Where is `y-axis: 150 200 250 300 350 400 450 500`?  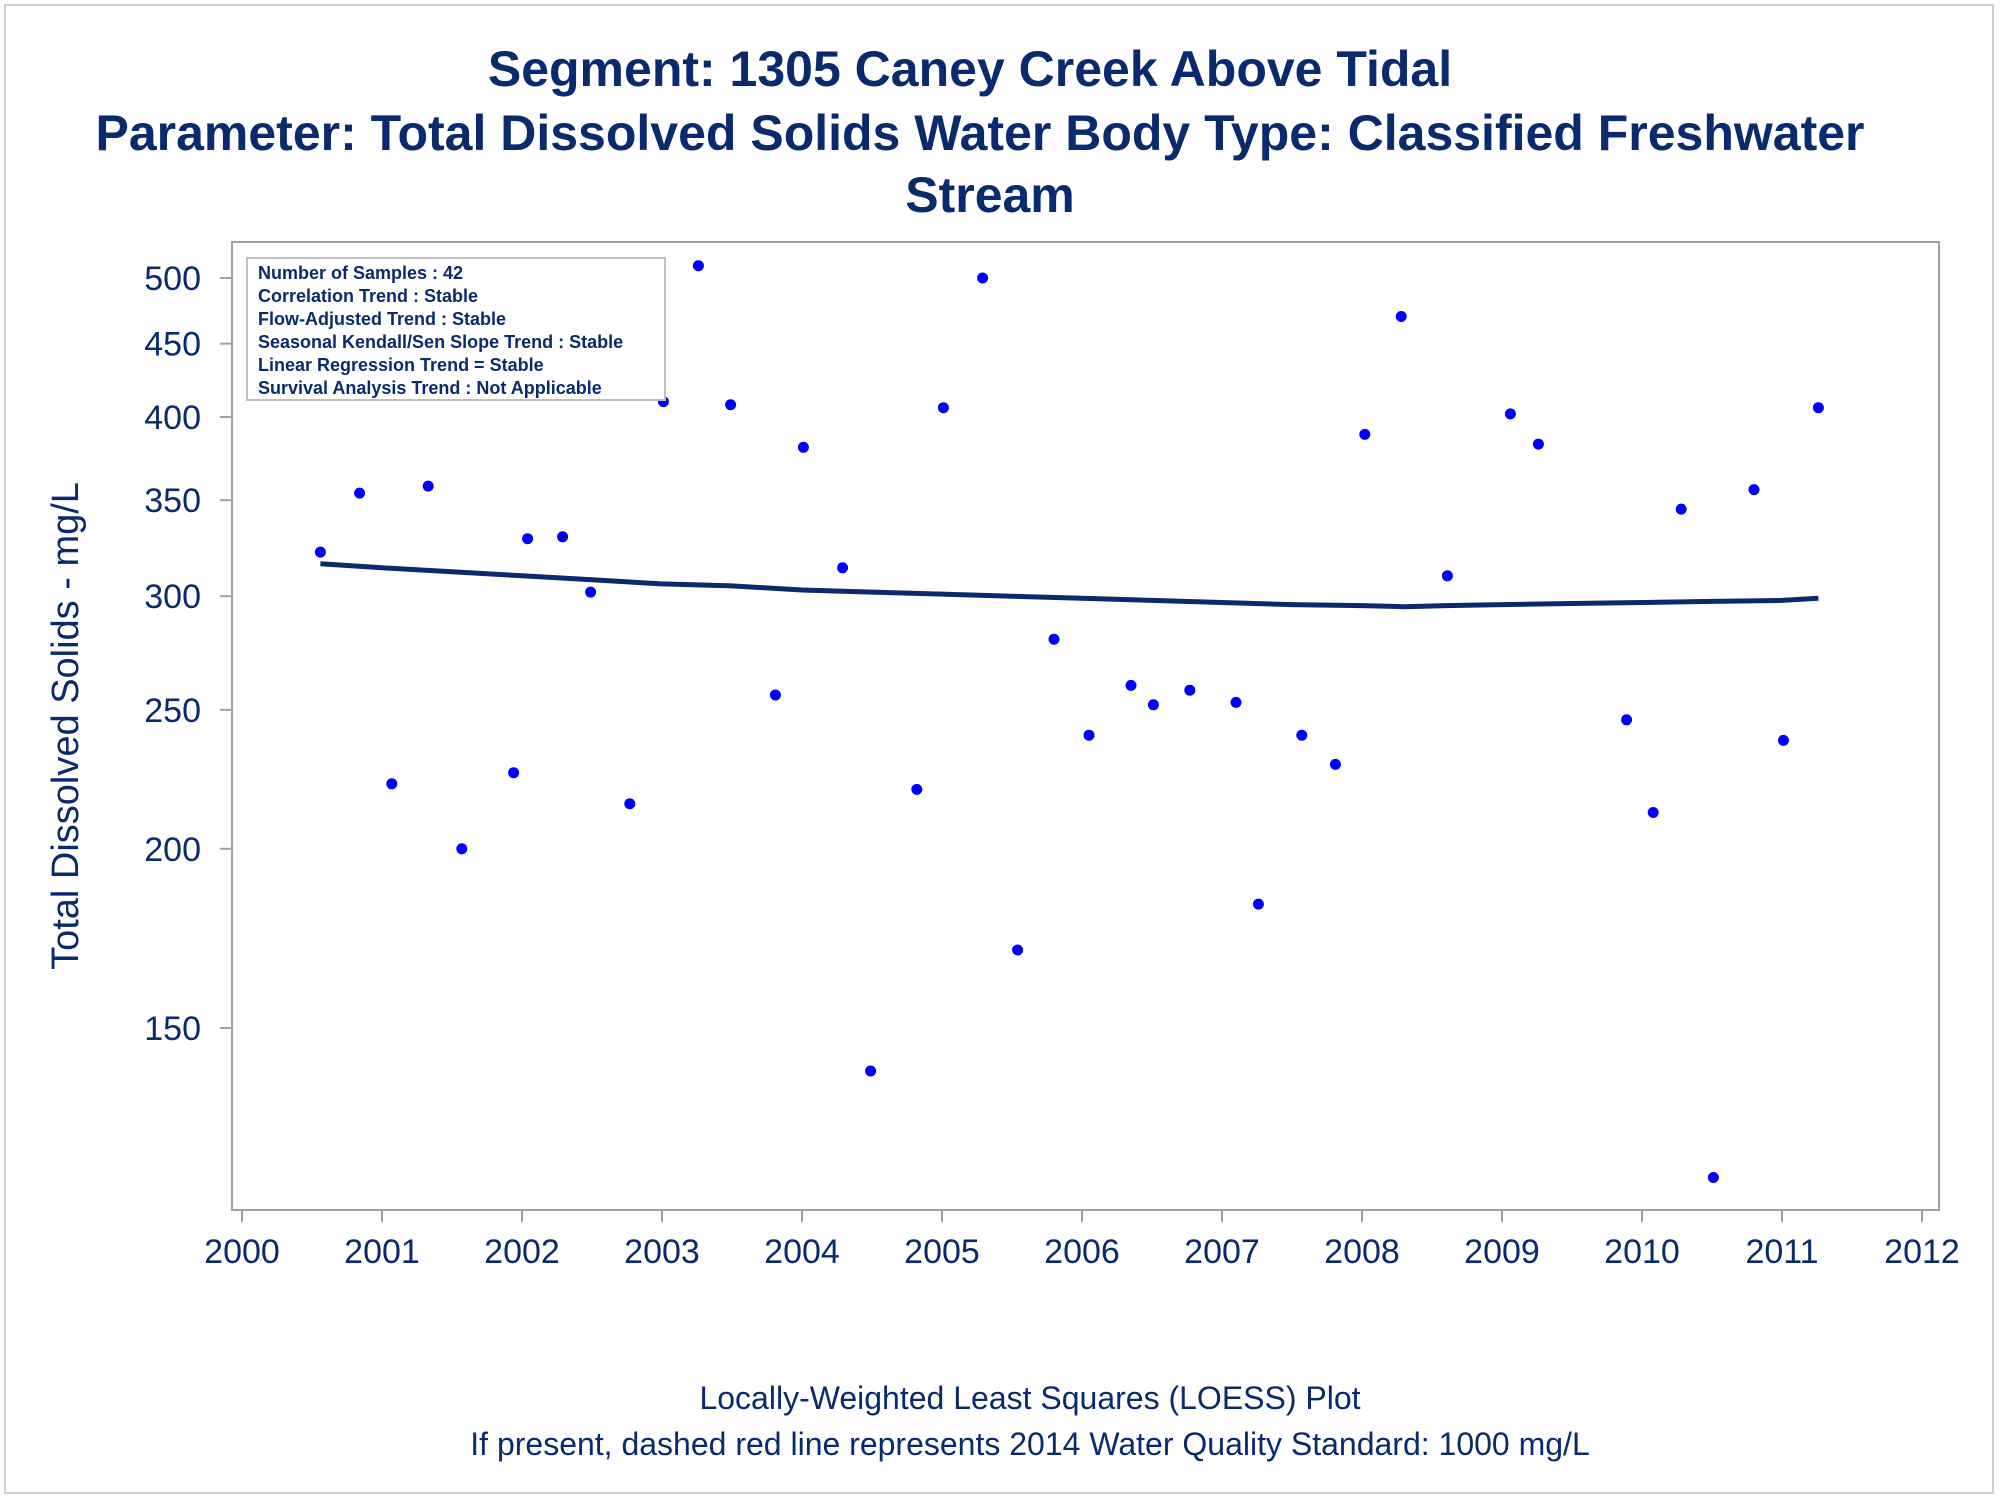 y-axis: 150 200 250 300 350 400 450 500 is located at coordinates (188, 654).